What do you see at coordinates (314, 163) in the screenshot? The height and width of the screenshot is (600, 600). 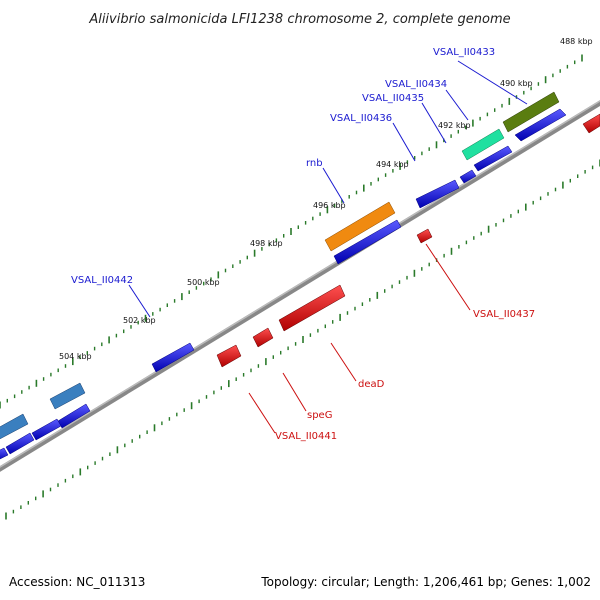 I see `gene-label-rnb: rnb` at bounding box center [314, 163].